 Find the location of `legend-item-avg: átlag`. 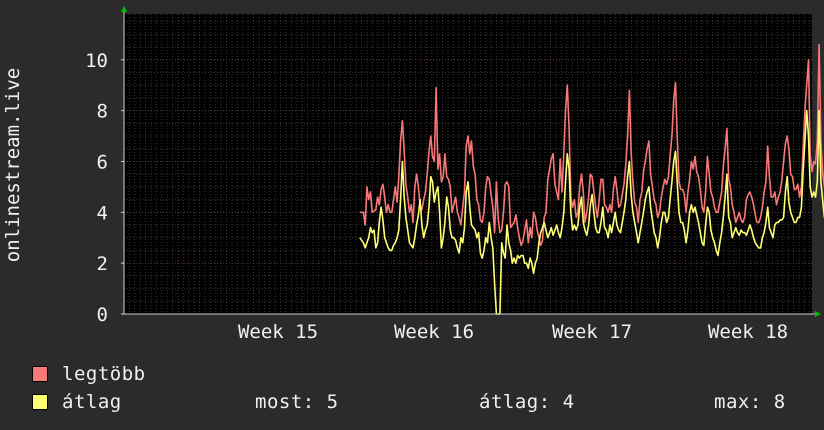

legend-item-avg: átlag is located at coordinates (76, 402).